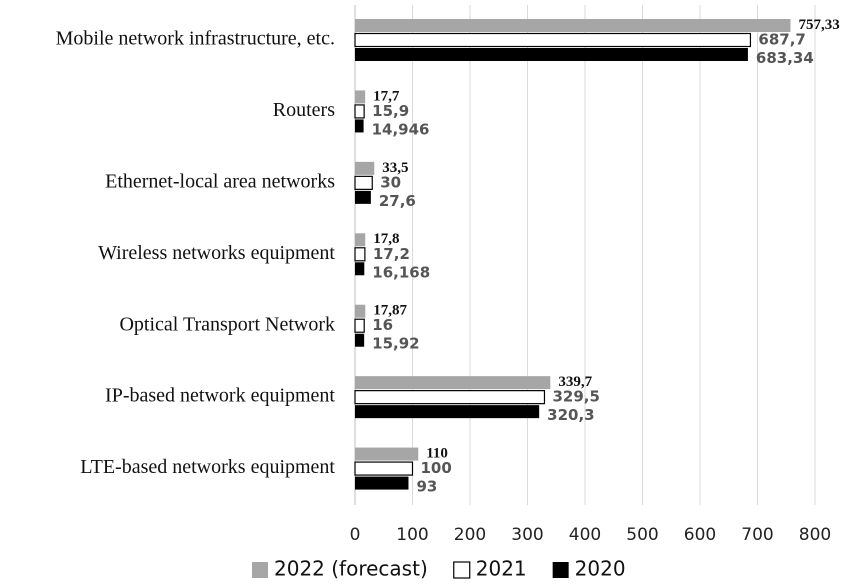 The image size is (859, 585). Describe the element at coordinates (781, 40) in the screenshot. I see `value-label: 687,7` at that location.